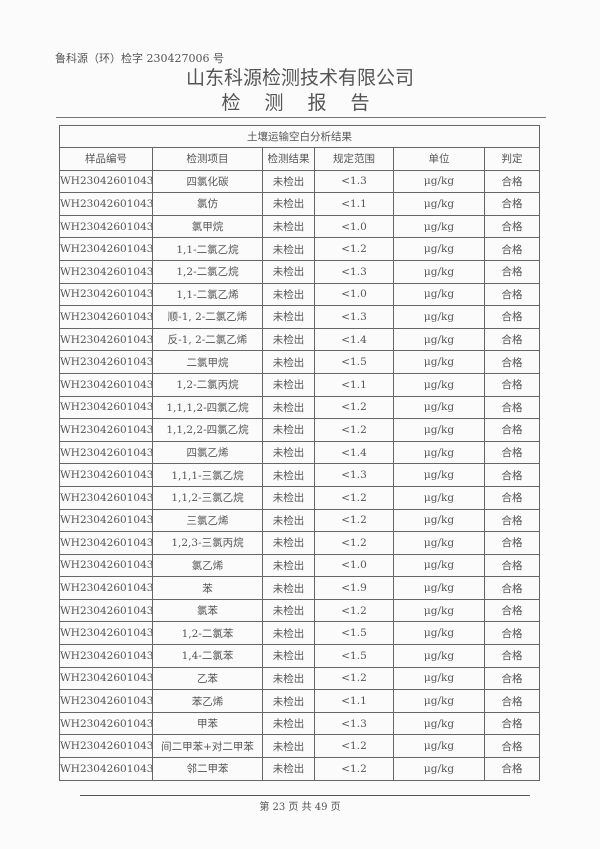 The image size is (600, 849). Describe the element at coordinates (300, 543) in the screenshot. I see `table-row: WH23042601043 1,2,3-三氯丙烷 未检出 <1.2 μg/kg 合格` at that location.